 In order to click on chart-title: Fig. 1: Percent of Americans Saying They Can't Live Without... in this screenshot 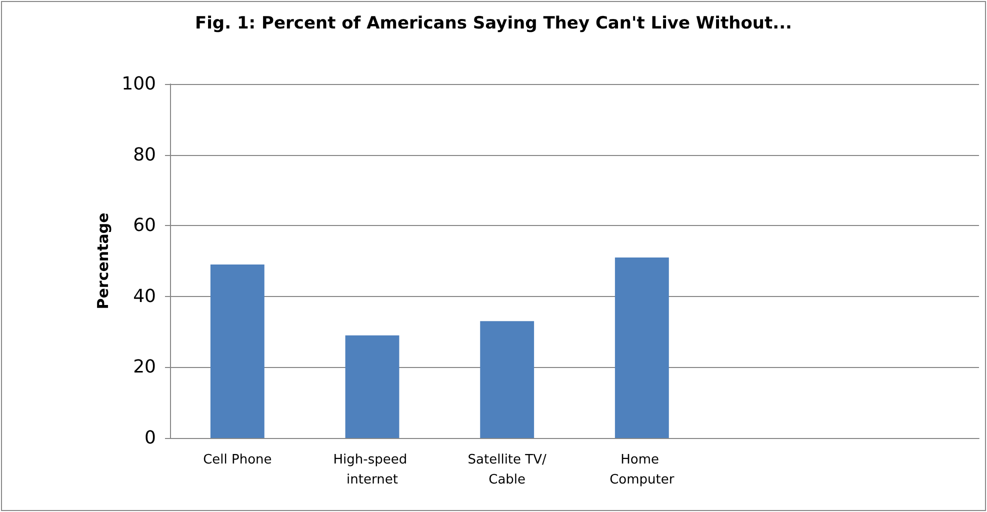, I will do `click(493, 24)`.